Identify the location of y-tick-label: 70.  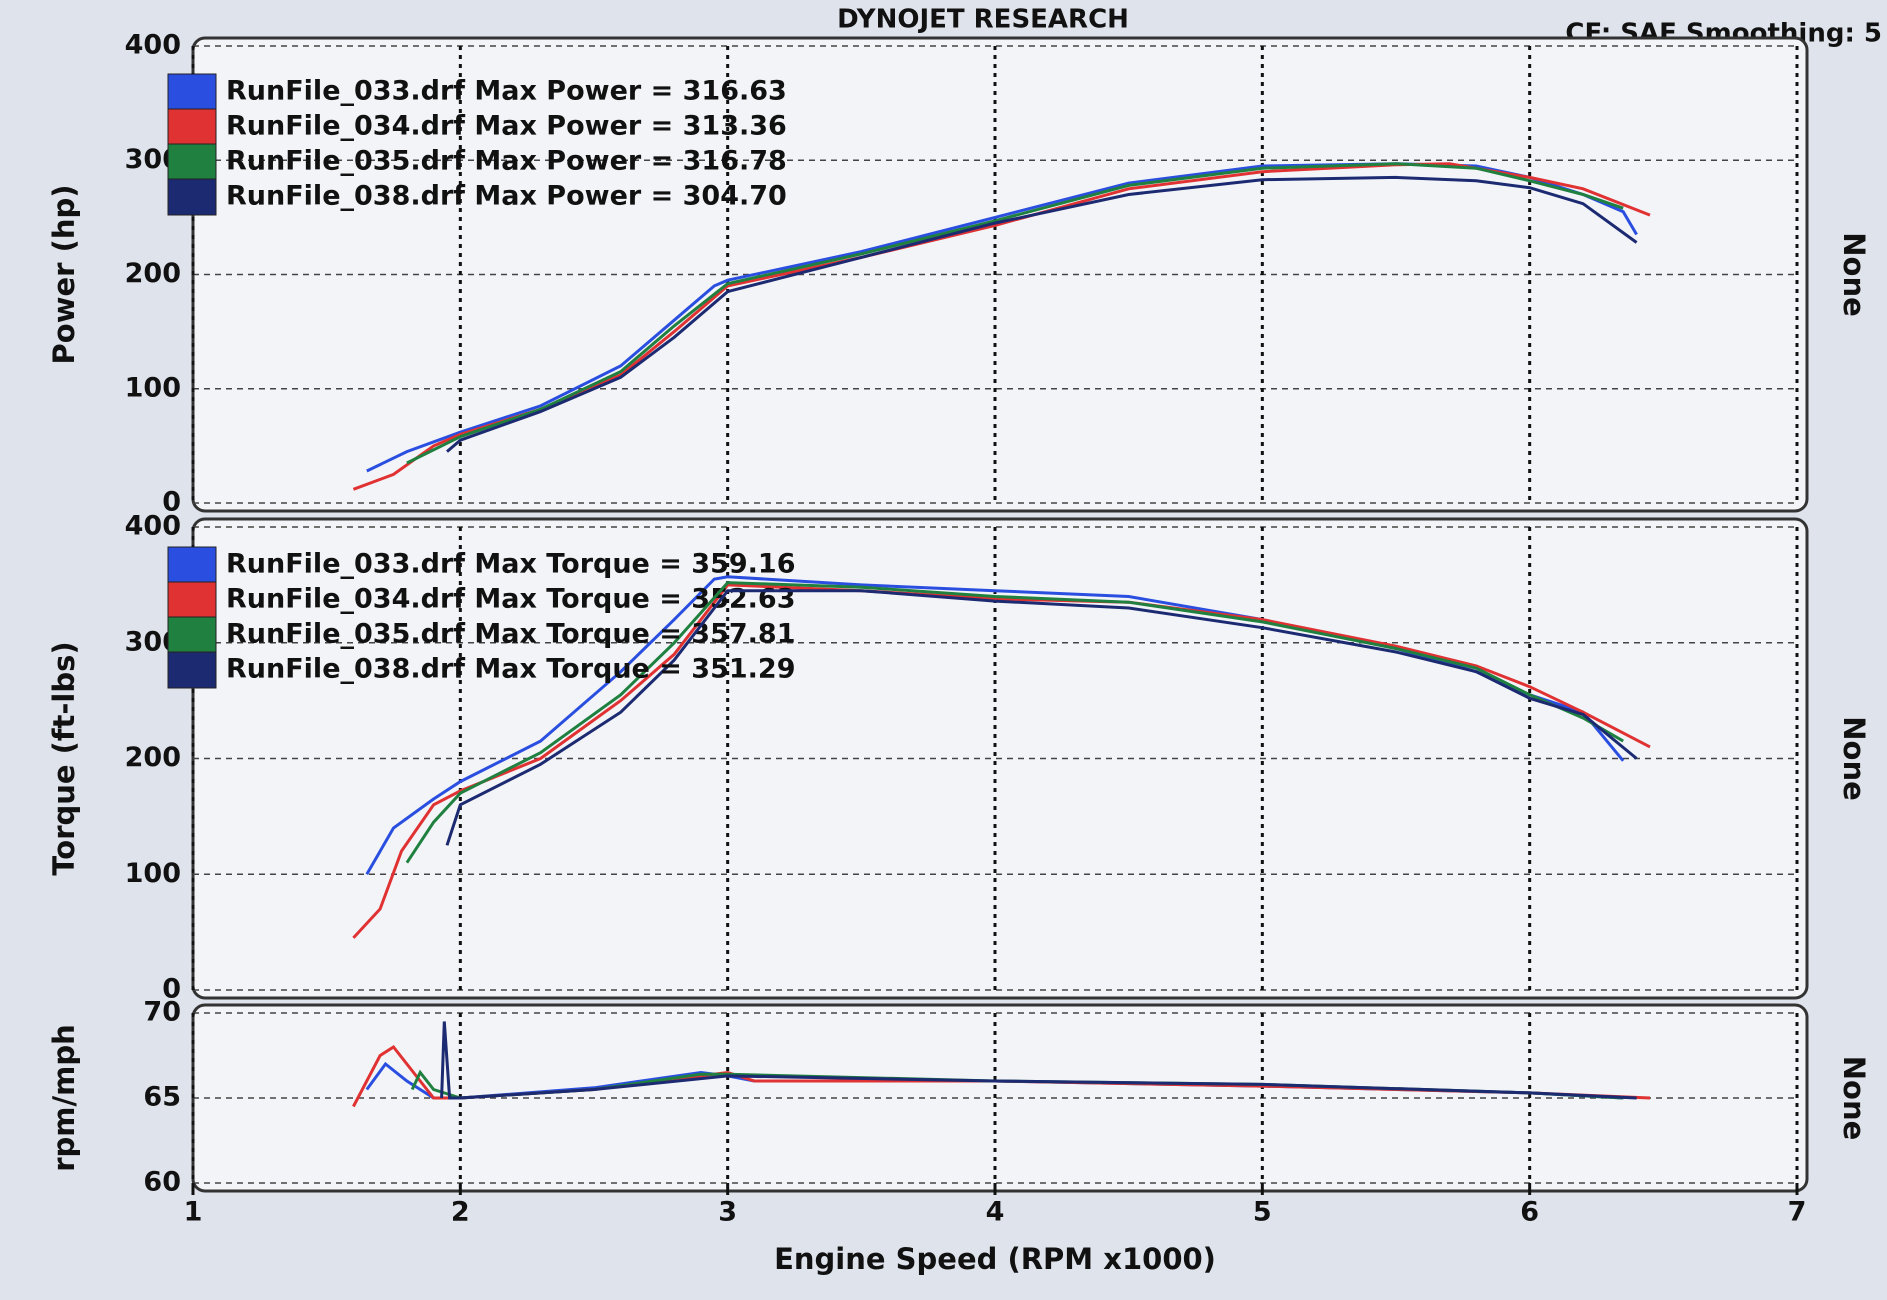
(162, 1012).